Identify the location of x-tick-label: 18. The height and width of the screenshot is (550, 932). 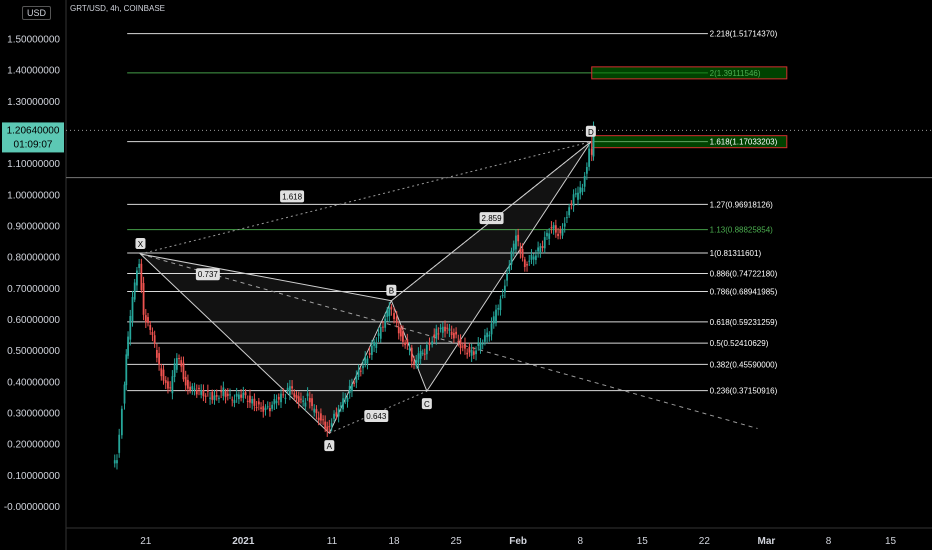
(394, 541).